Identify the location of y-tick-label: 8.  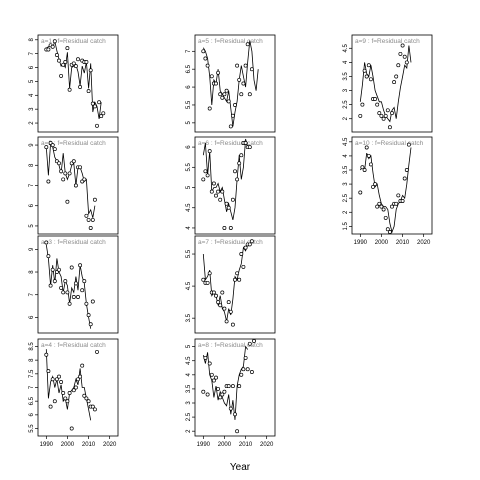
(32, 165).